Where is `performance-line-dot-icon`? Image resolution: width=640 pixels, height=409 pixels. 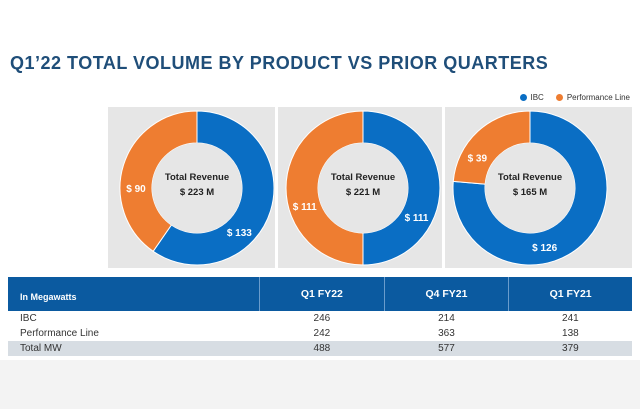
performance-line-dot-icon is located at coordinates (559, 97).